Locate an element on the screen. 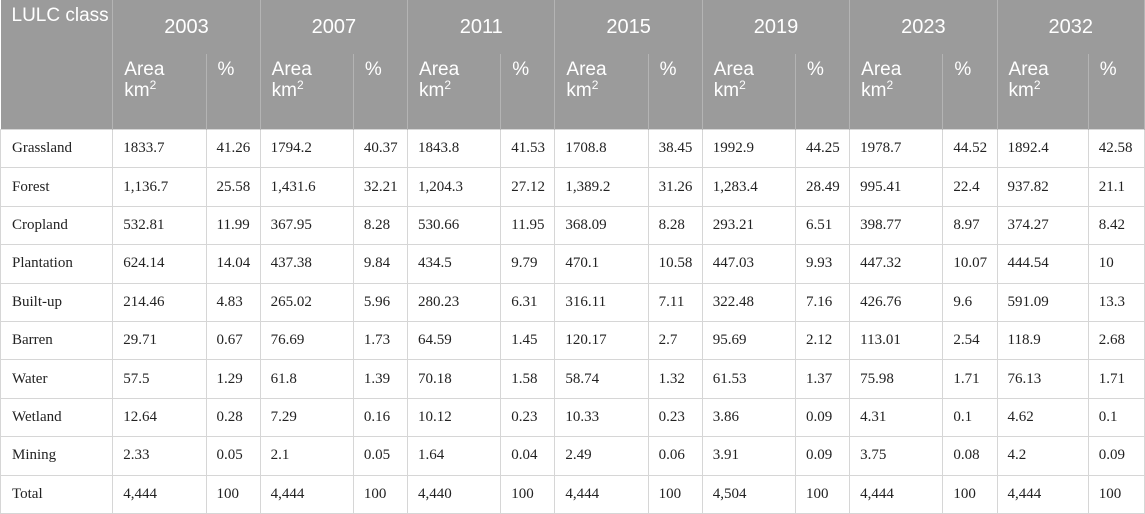 This screenshot has width=1145, height=514. percent-cell: 5.96 is located at coordinates (381, 302).